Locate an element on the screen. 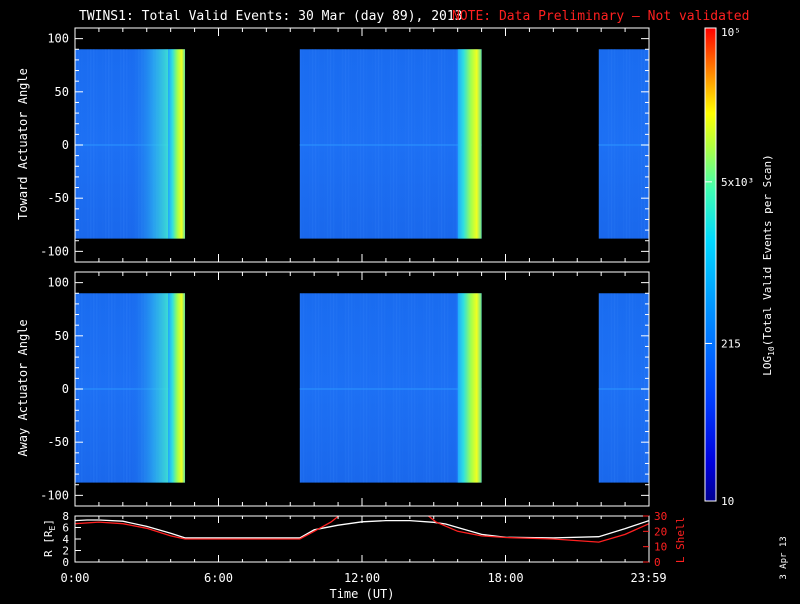  xtick-label: 23:59 is located at coordinates (649, 578).